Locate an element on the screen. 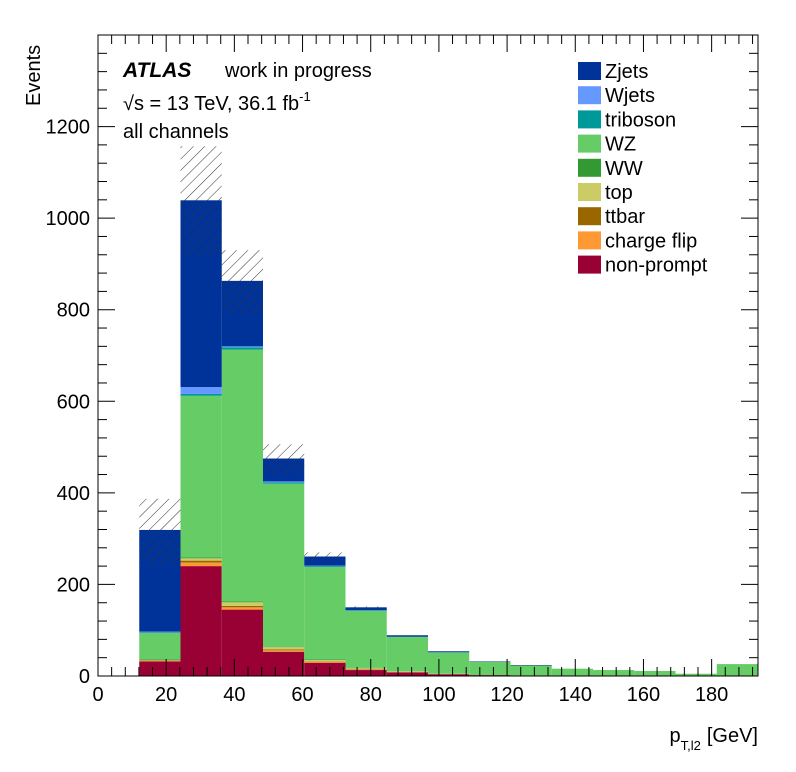 The width and height of the screenshot is (796, 772). x-tick-label-7: 140 is located at coordinates (575, 695).